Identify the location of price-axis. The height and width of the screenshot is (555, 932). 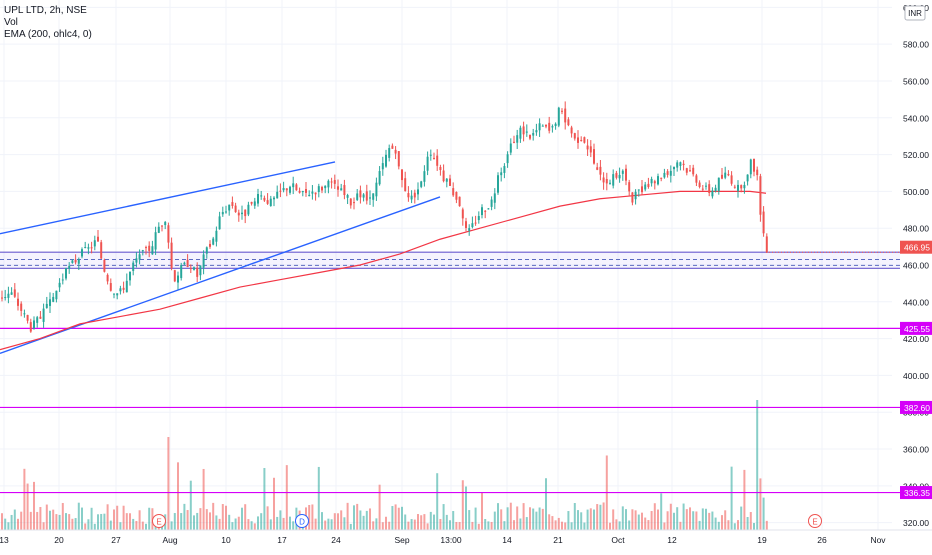
(916, 265).